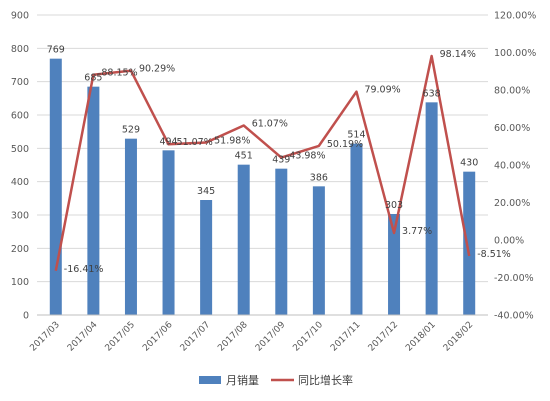 The width and height of the screenshot is (550, 401). Describe the element at coordinates (469, 163) in the screenshot. I see `bar-value-label: 430` at that location.